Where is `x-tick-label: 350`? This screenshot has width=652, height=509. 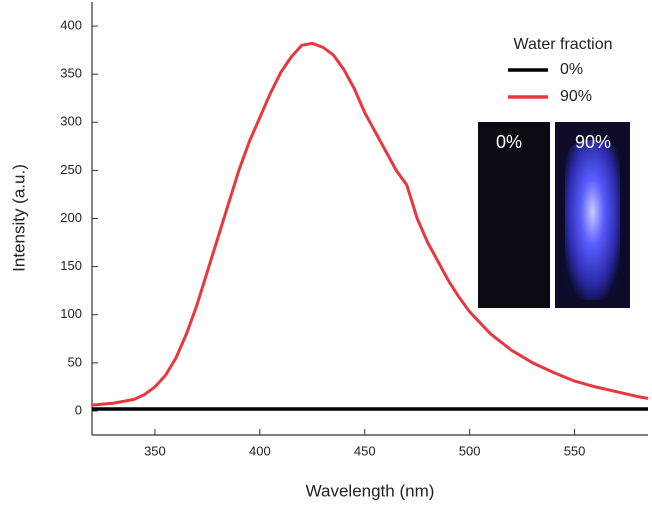 x-tick-label: 350 is located at coordinates (155, 450).